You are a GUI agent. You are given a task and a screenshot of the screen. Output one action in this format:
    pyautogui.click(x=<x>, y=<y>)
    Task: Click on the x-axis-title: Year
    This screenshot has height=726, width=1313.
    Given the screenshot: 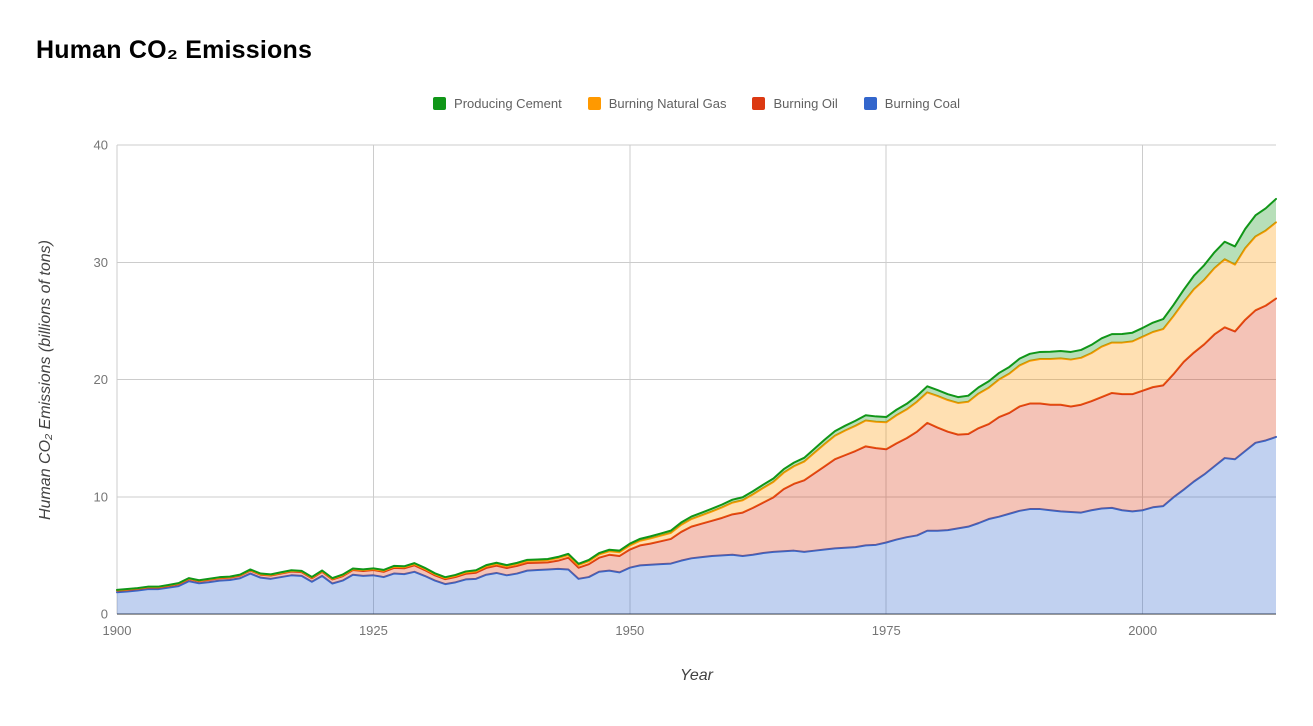 What is the action you would take?
    pyautogui.click(x=696, y=675)
    